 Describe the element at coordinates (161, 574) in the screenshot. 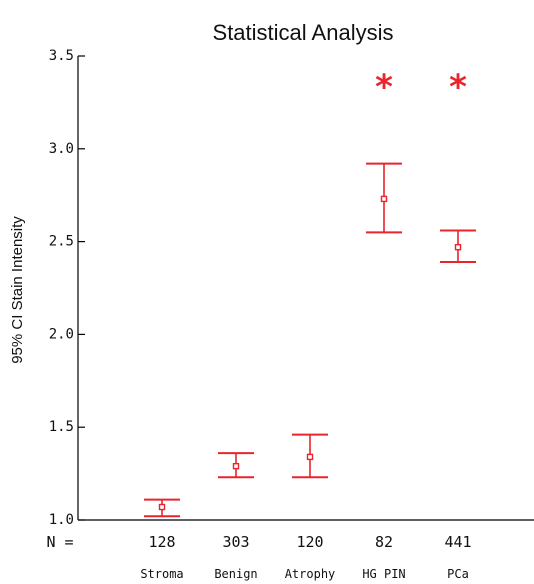

I see `category-label: Stroma` at that location.